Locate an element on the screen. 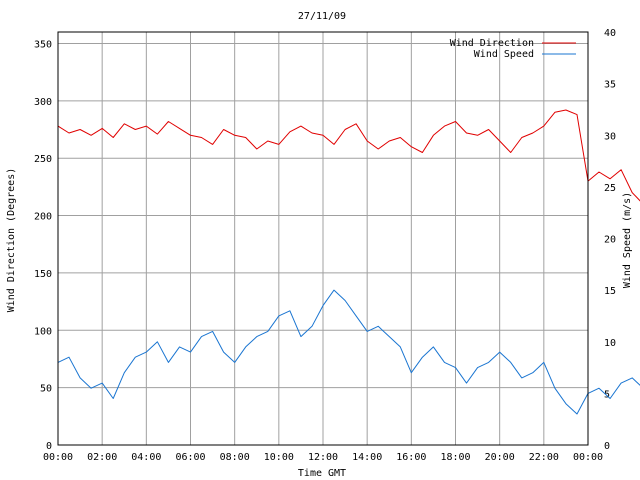 This screenshot has width=640, height=480. x-tick-label: 12:00 is located at coordinates (323, 457).